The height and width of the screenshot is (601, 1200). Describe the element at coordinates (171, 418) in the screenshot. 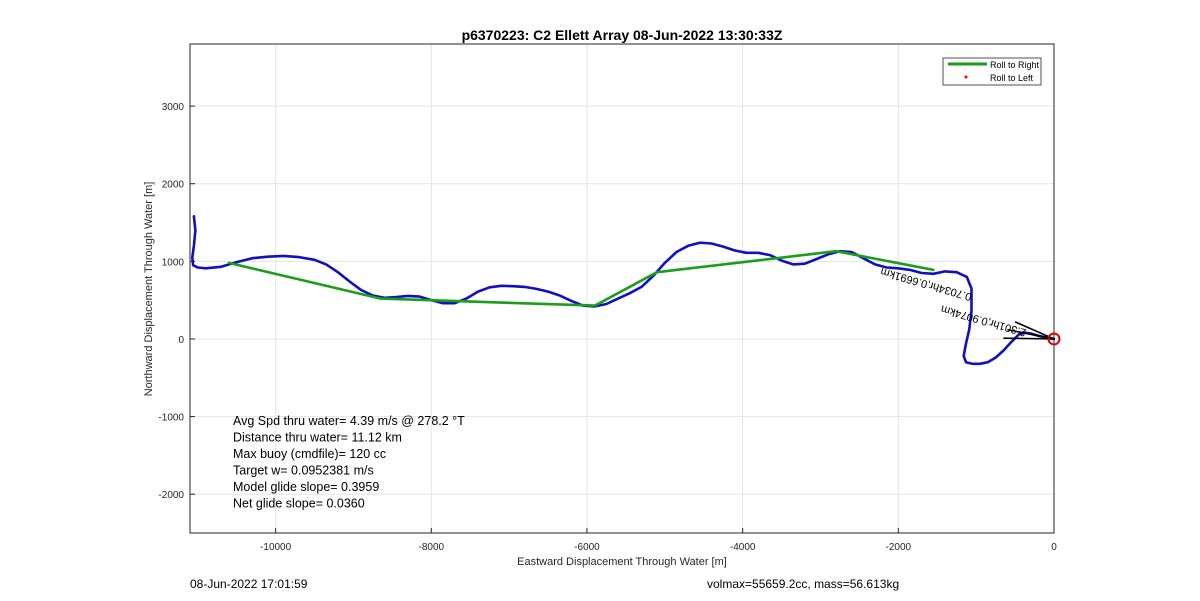

I see `y-tick-label-1: -1000` at that location.